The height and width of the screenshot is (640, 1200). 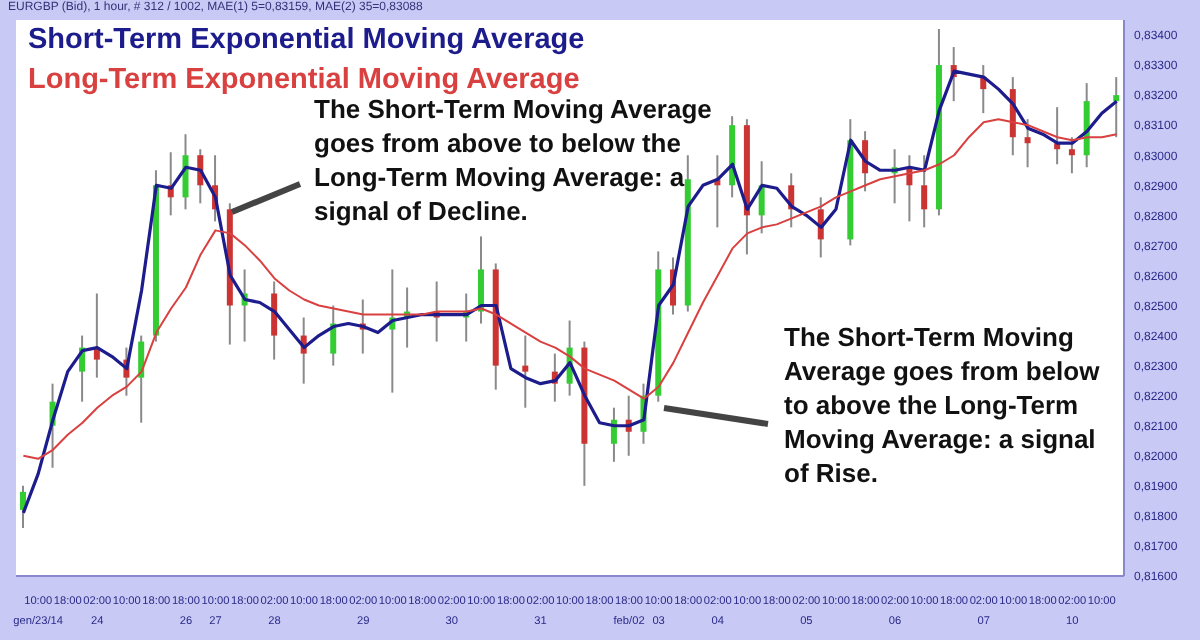 What do you see at coordinates (306, 41) in the screenshot?
I see `text: Short-Term Exponential Moving Average` at bounding box center [306, 41].